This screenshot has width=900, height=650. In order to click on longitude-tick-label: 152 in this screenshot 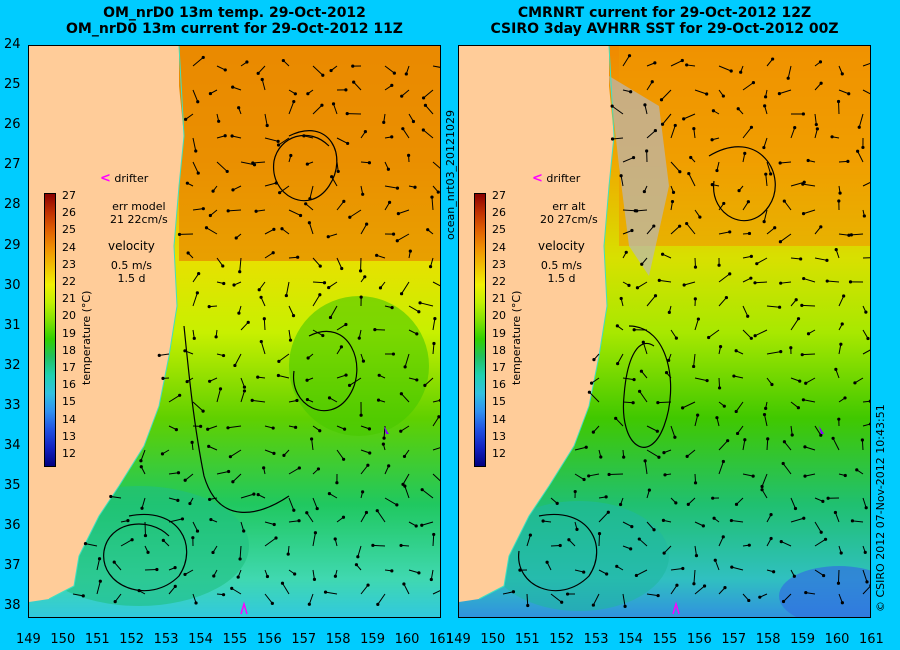, I will do `click(132, 639)`.